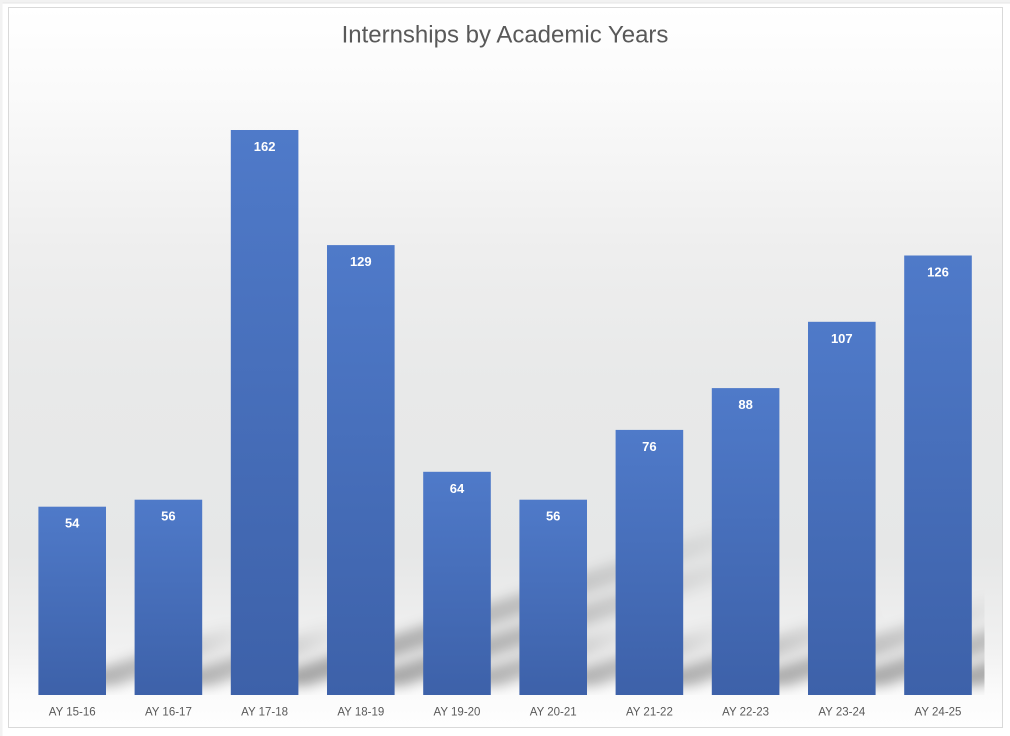 The width and height of the screenshot is (1010, 736). I want to click on svg-text: AY 24-25, so click(938, 713).